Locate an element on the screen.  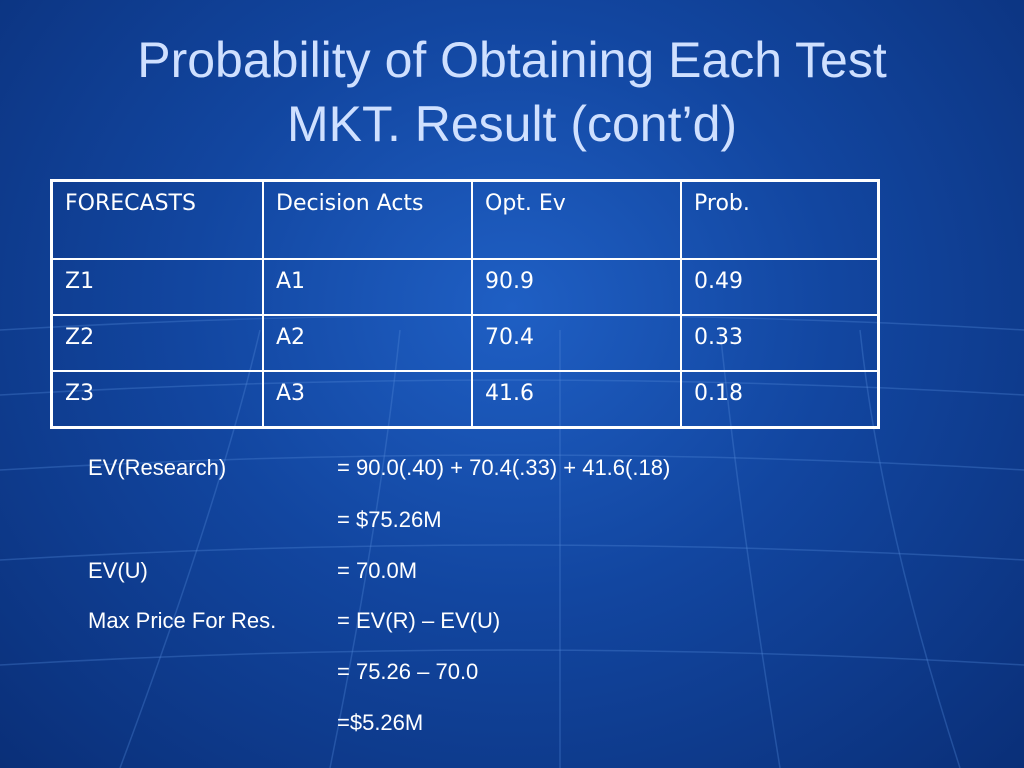
calc-value: = 70.0M is located at coordinates (377, 570).